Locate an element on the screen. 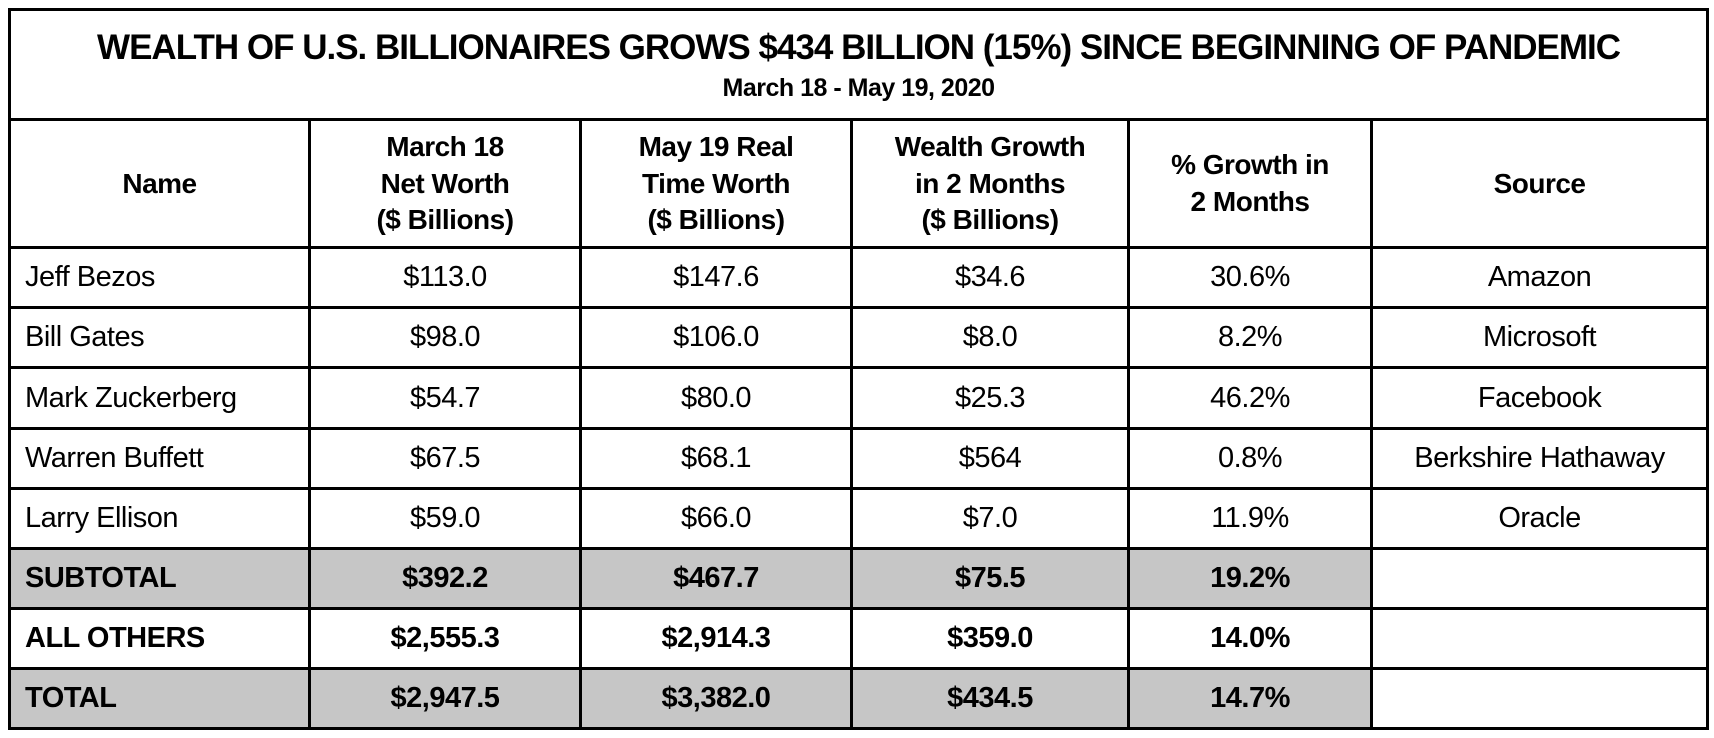 This screenshot has height=738, width=1714. cell-march18-net-worth: $2,555.3 is located at coordinates (445, 638).